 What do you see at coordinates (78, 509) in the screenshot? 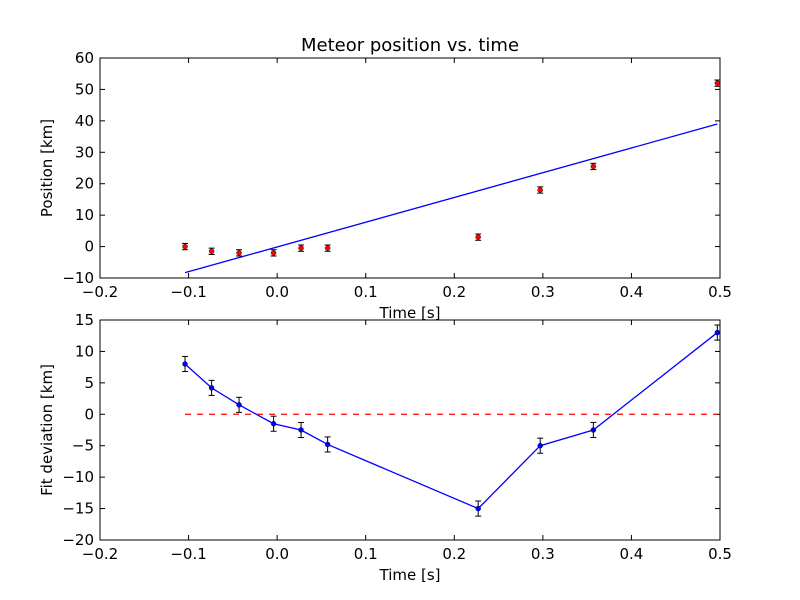
I see `y-tick-label: −15` at bounding box center [78, 509].